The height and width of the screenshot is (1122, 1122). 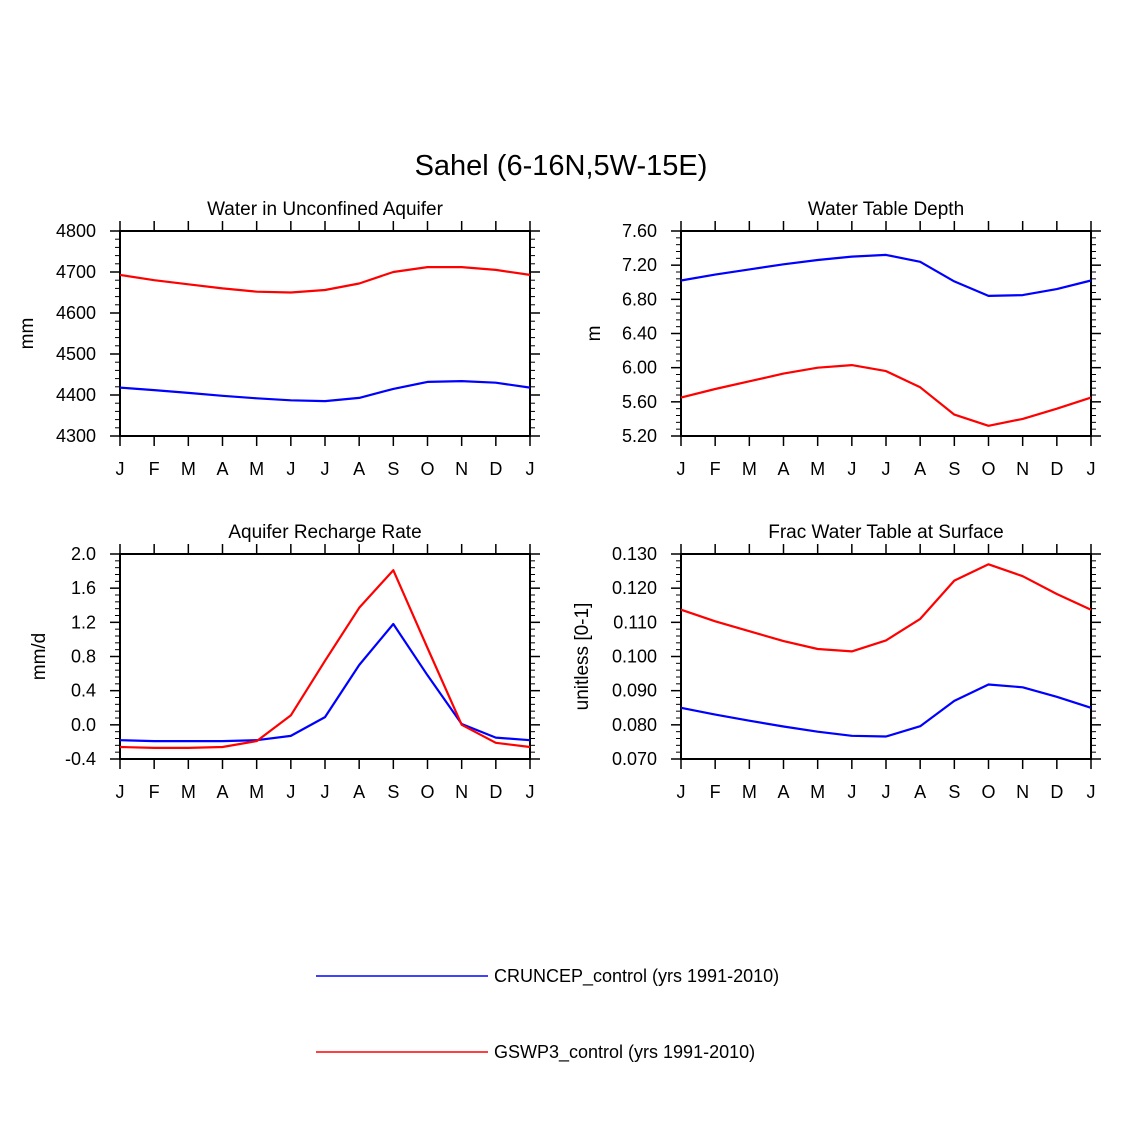 I want to click on legend-item: GSWP3_control (yrs 1991-2010), so click(x=535, y=1052).